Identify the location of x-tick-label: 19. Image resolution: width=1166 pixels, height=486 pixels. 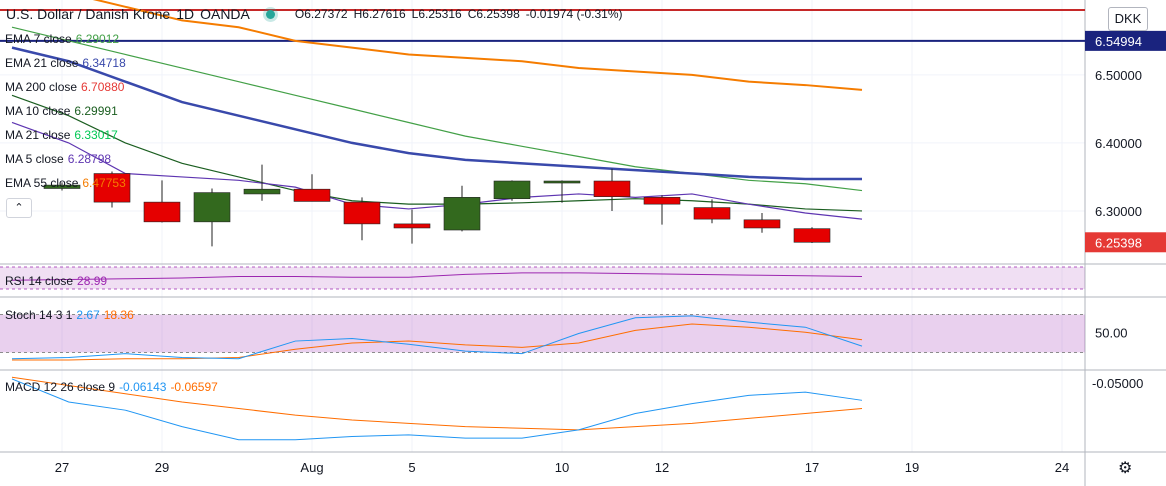
(912, 467).